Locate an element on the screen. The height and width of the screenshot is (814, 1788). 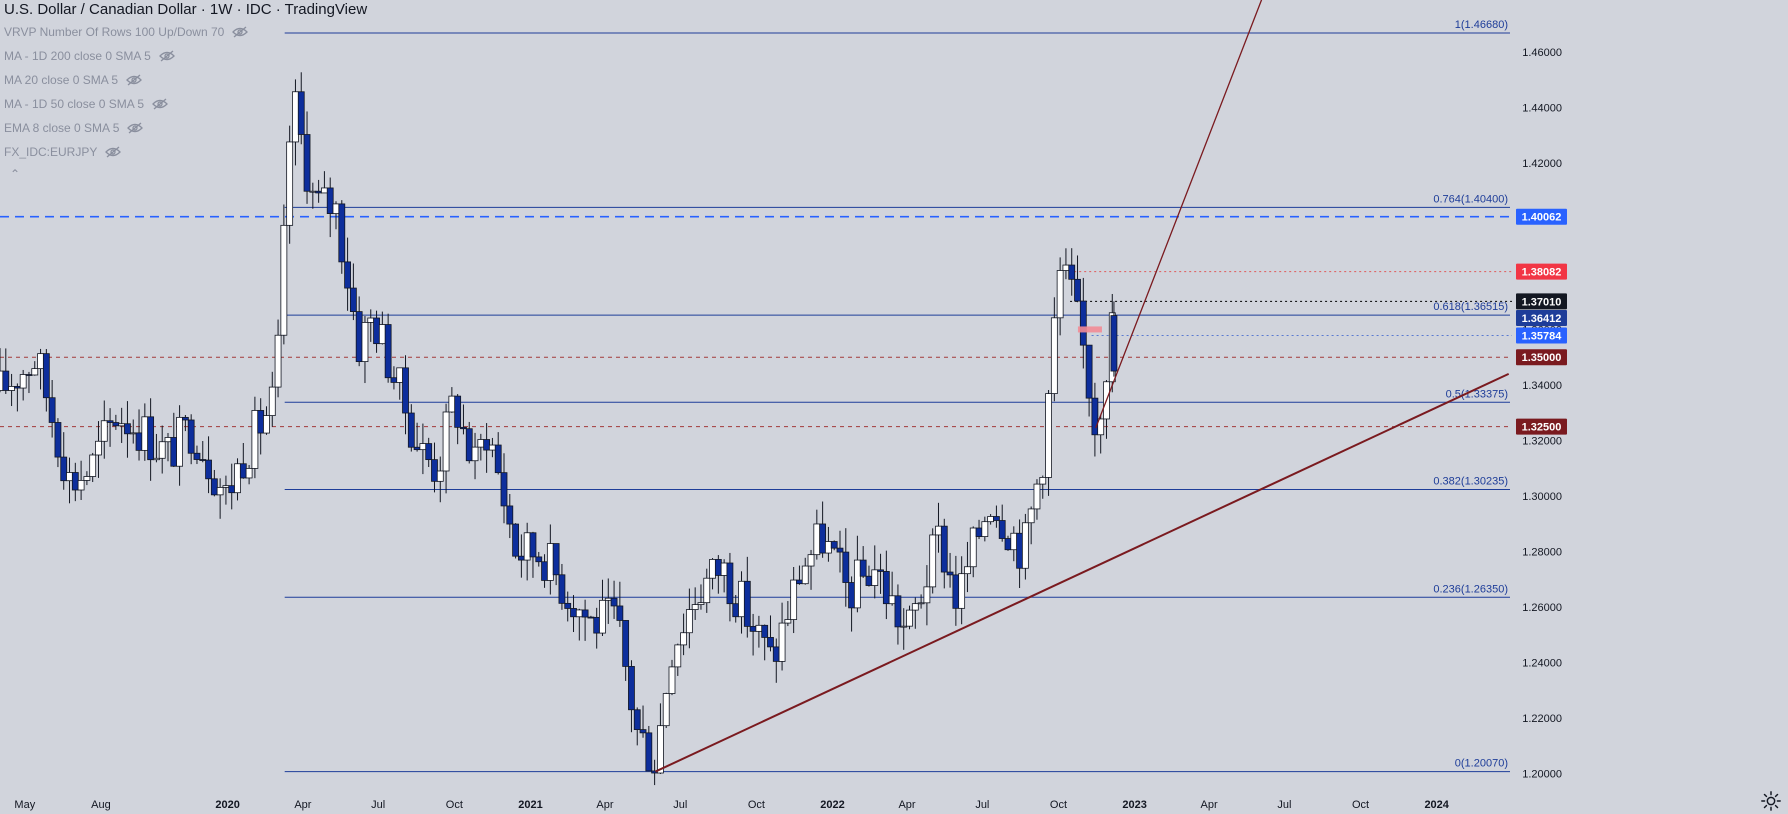
gear-icon is located at coordinates (1771, 801).